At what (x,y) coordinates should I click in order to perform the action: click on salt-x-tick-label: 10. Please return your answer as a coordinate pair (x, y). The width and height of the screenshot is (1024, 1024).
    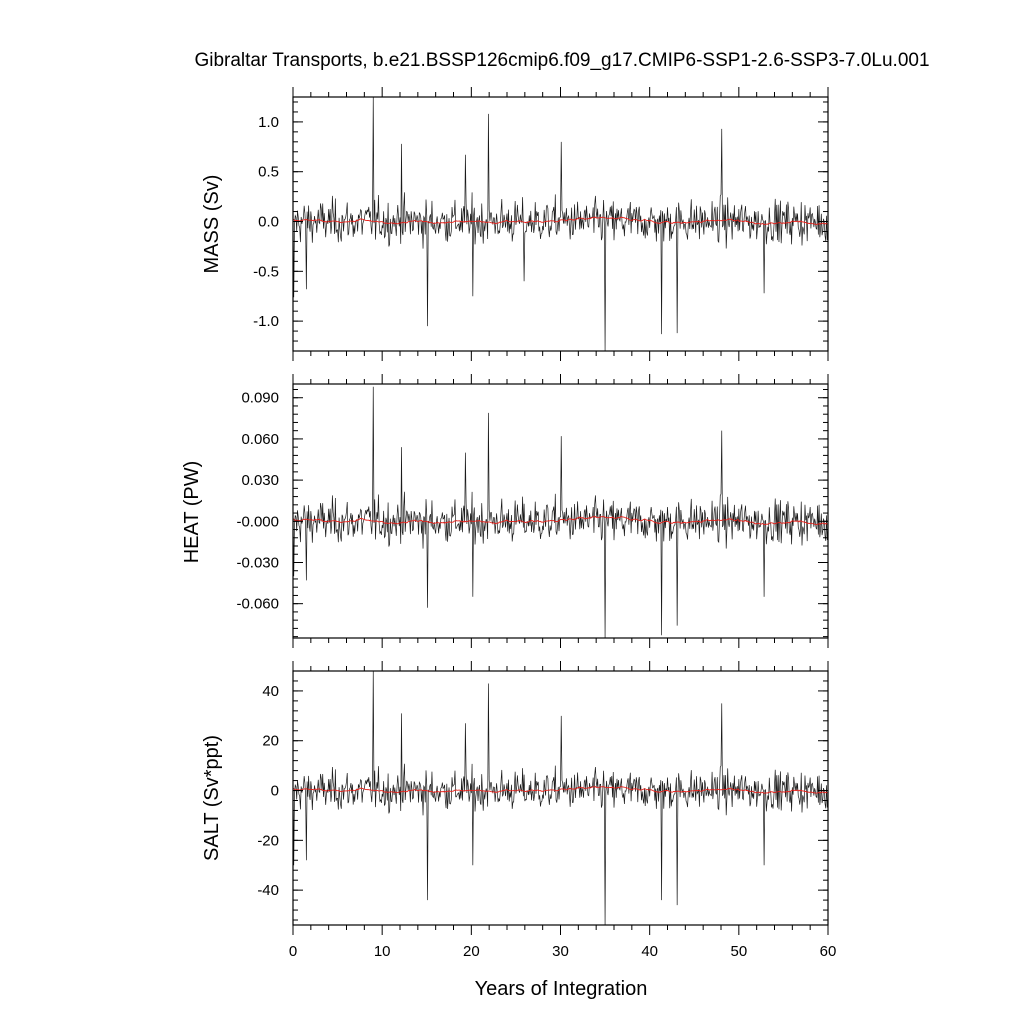
    Looking at the image, I should click on (382, 951).